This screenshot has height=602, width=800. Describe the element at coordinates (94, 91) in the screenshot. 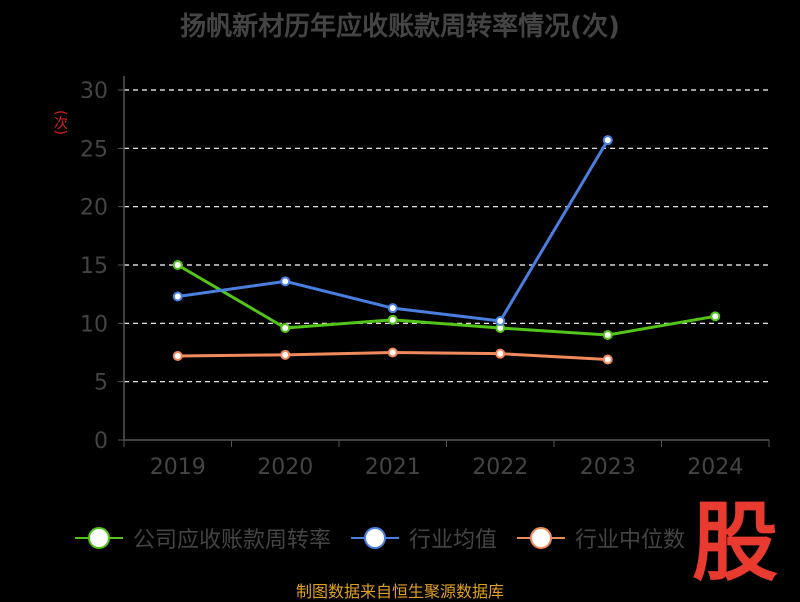

I see `y-tick-label-30: 30` at that location.